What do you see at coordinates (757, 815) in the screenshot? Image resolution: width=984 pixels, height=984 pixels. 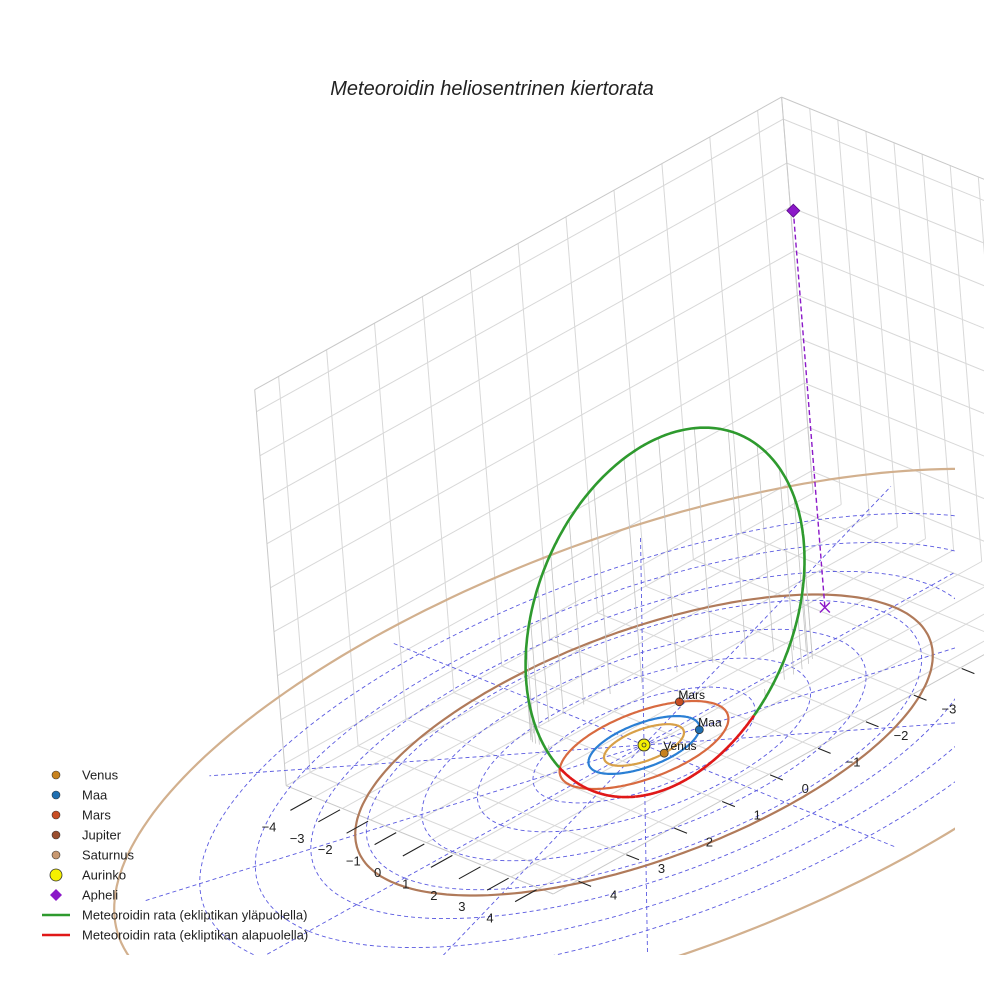 I see `x-tick-label: 1` at bounding box center [757, 815].